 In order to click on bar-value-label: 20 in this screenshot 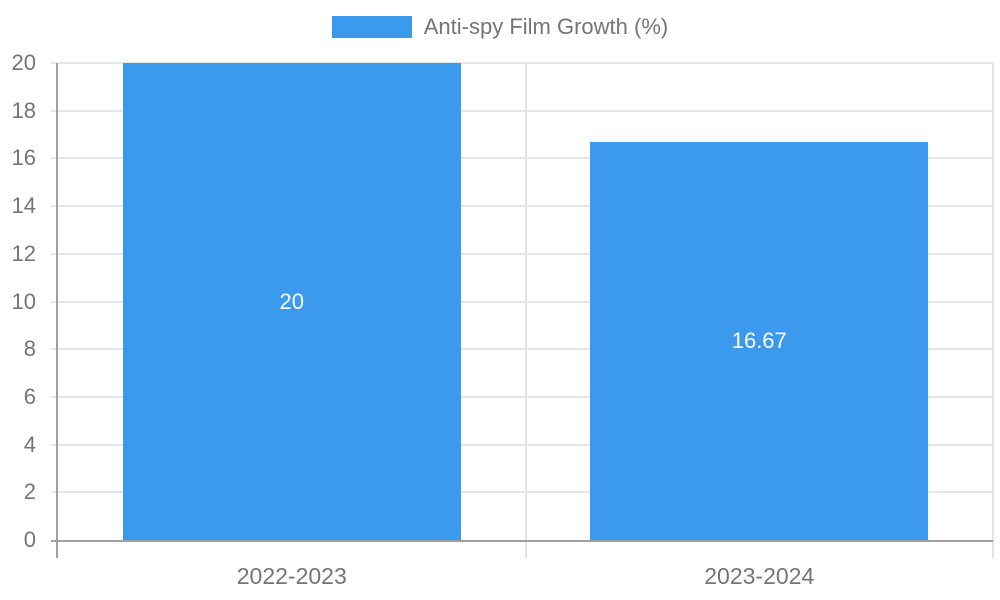, I will do `click(291, 301)`.